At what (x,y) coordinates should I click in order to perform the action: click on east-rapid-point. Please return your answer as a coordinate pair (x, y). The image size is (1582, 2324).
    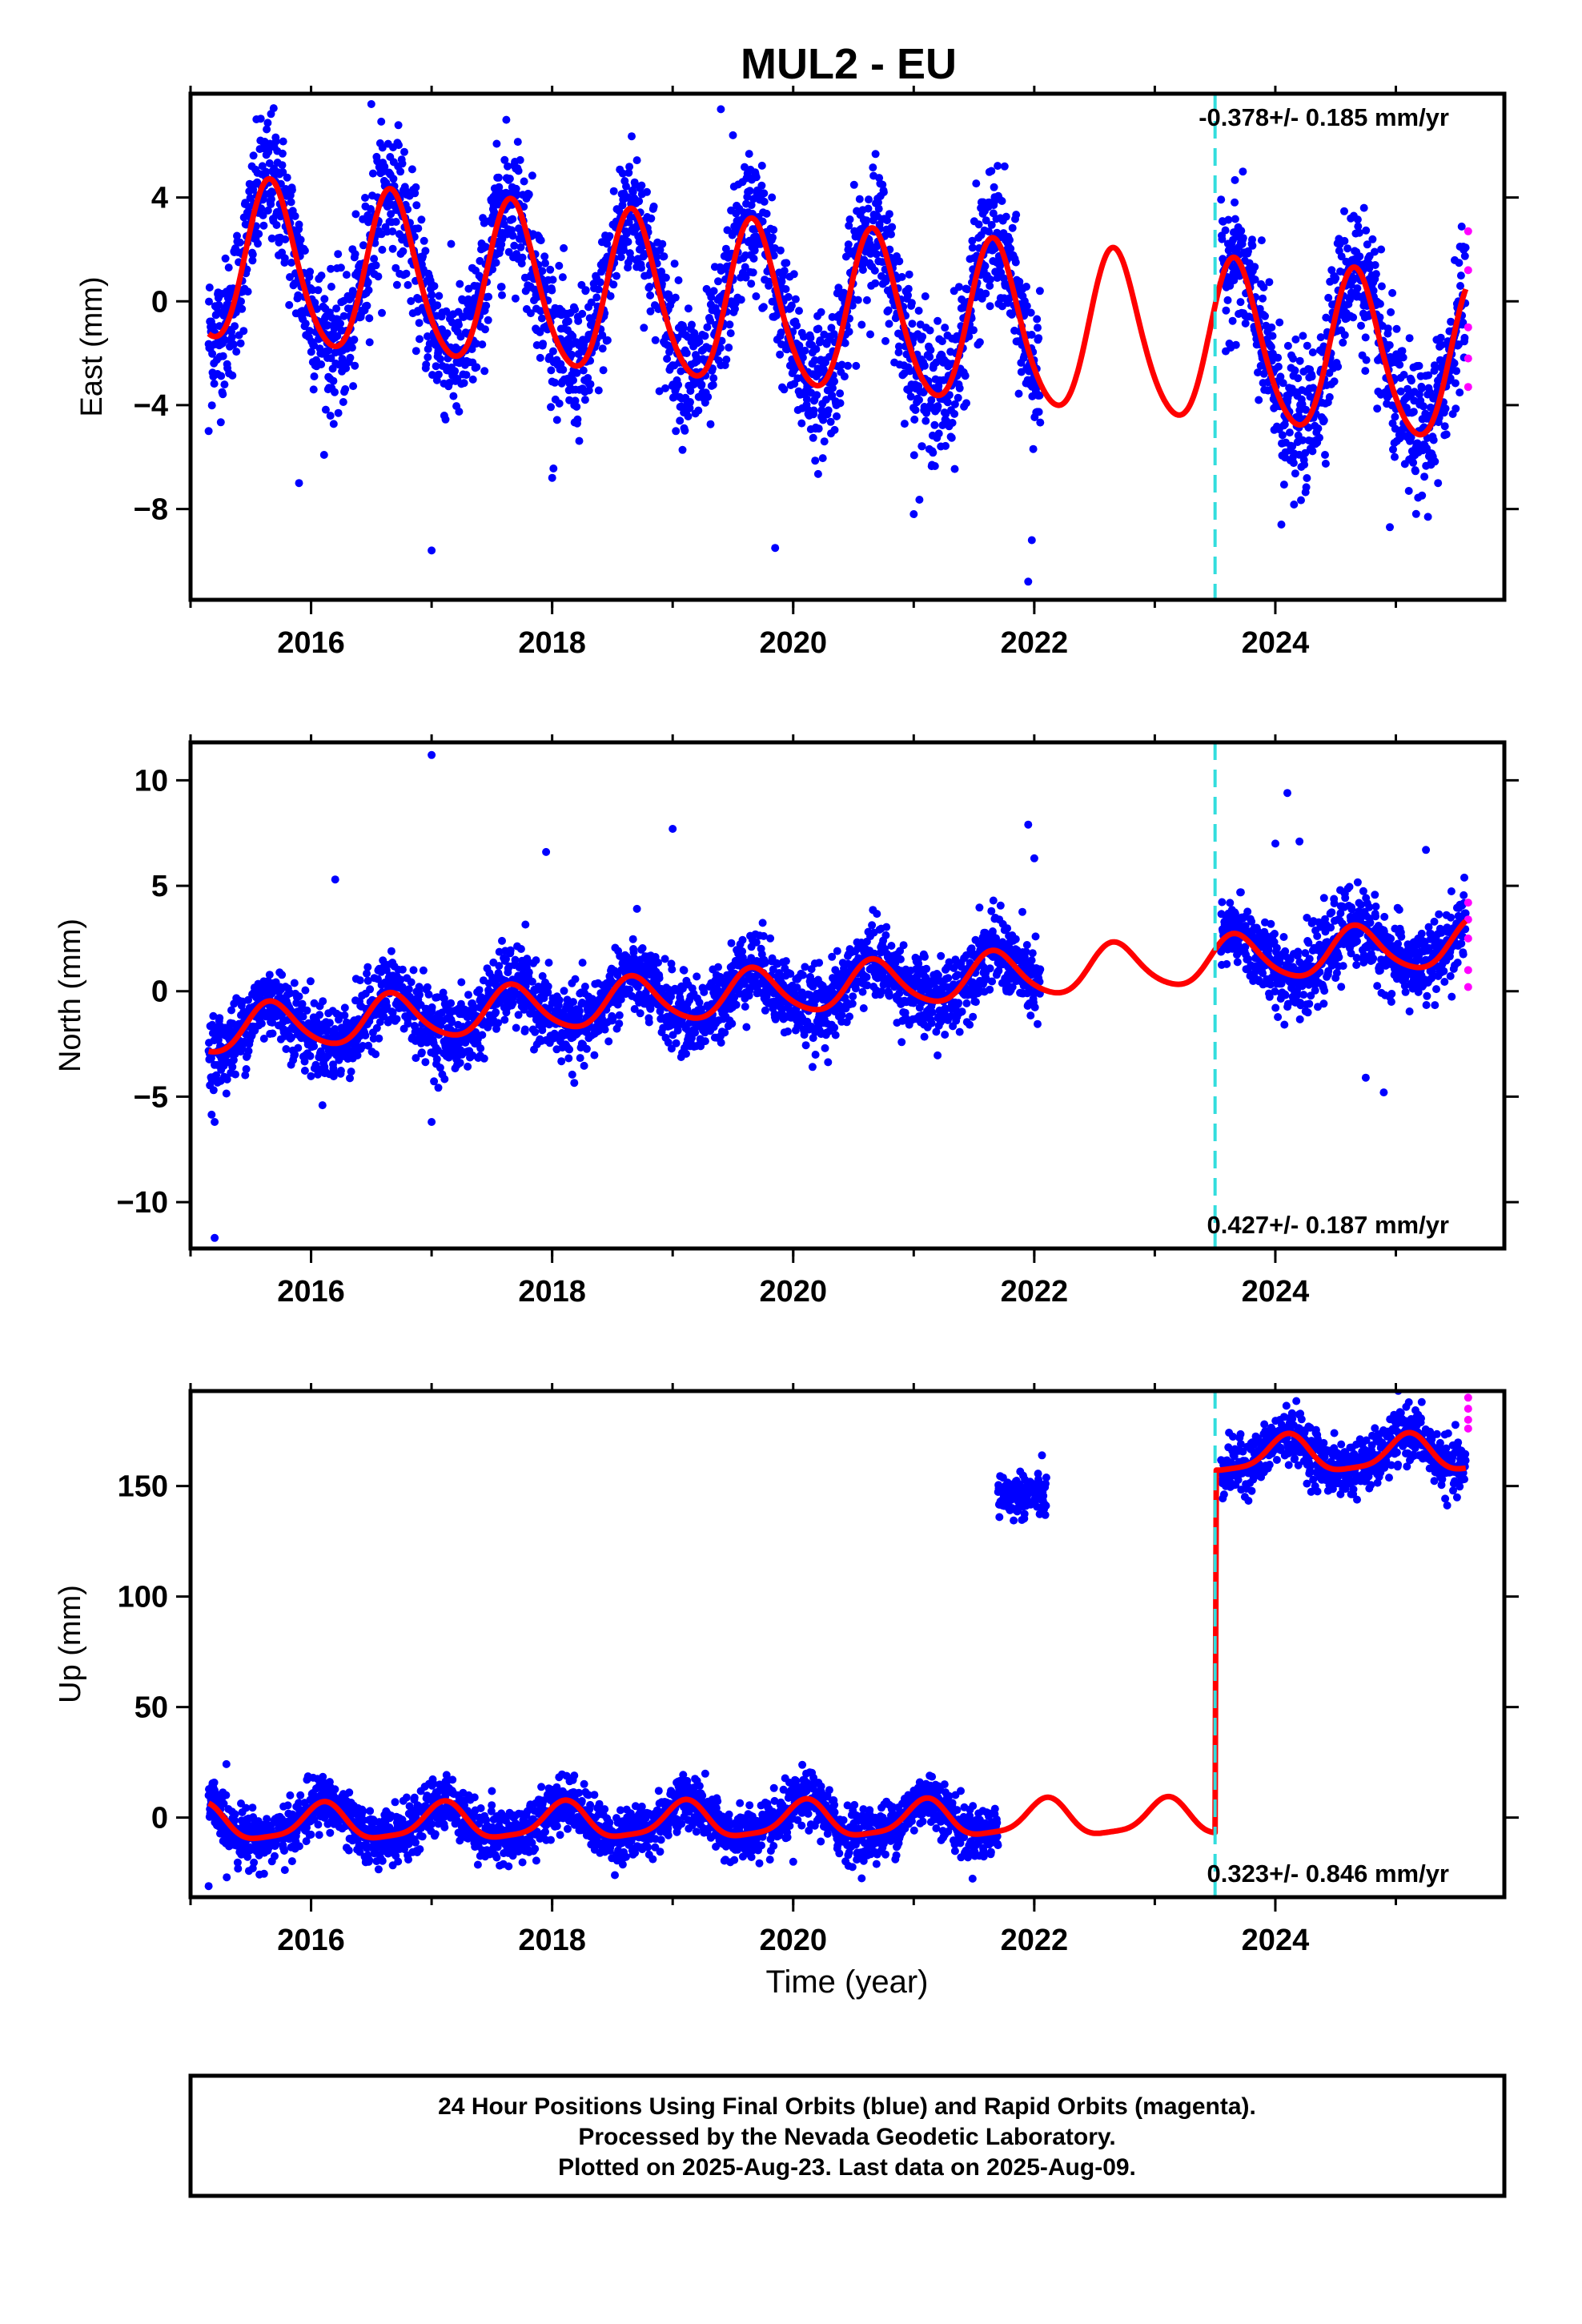
    Looking at the image, I should click on (1468, 327).